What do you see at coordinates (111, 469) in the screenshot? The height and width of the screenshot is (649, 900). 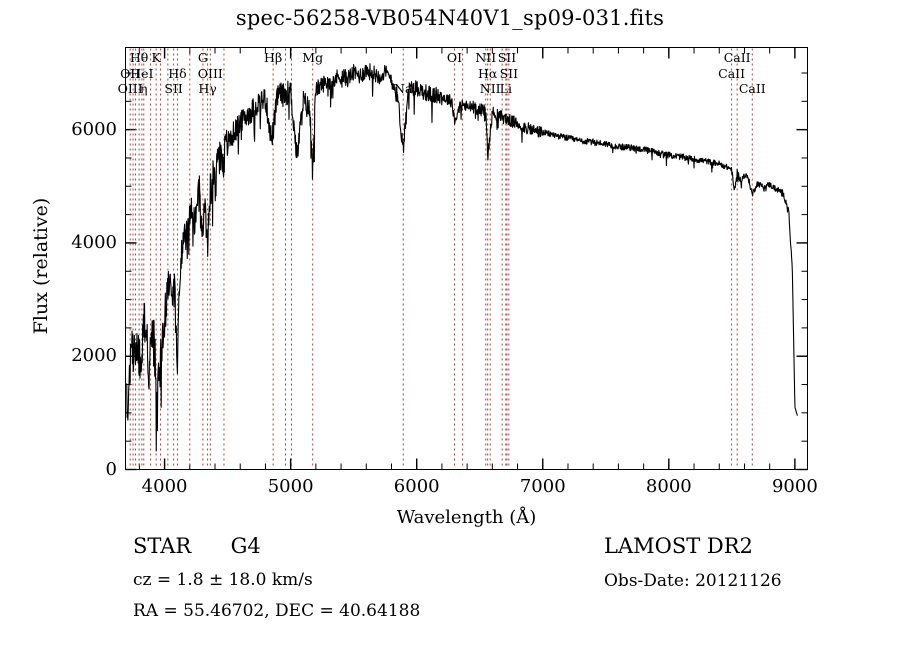 I see `y-tick-label-0: 0` at bounding box center [111, 469].